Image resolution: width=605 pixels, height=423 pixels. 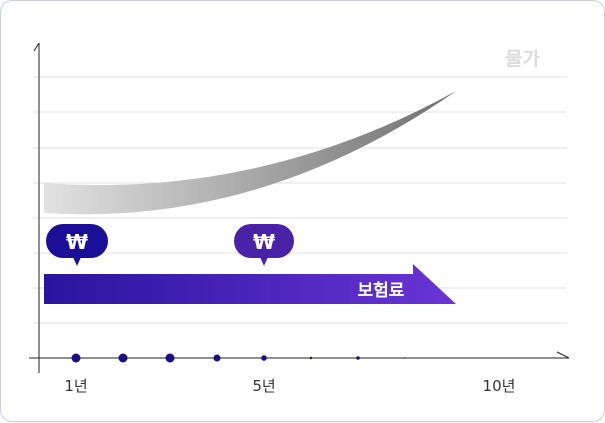 I want to click on x-label-10: 10년, so click(x=499, y=386).